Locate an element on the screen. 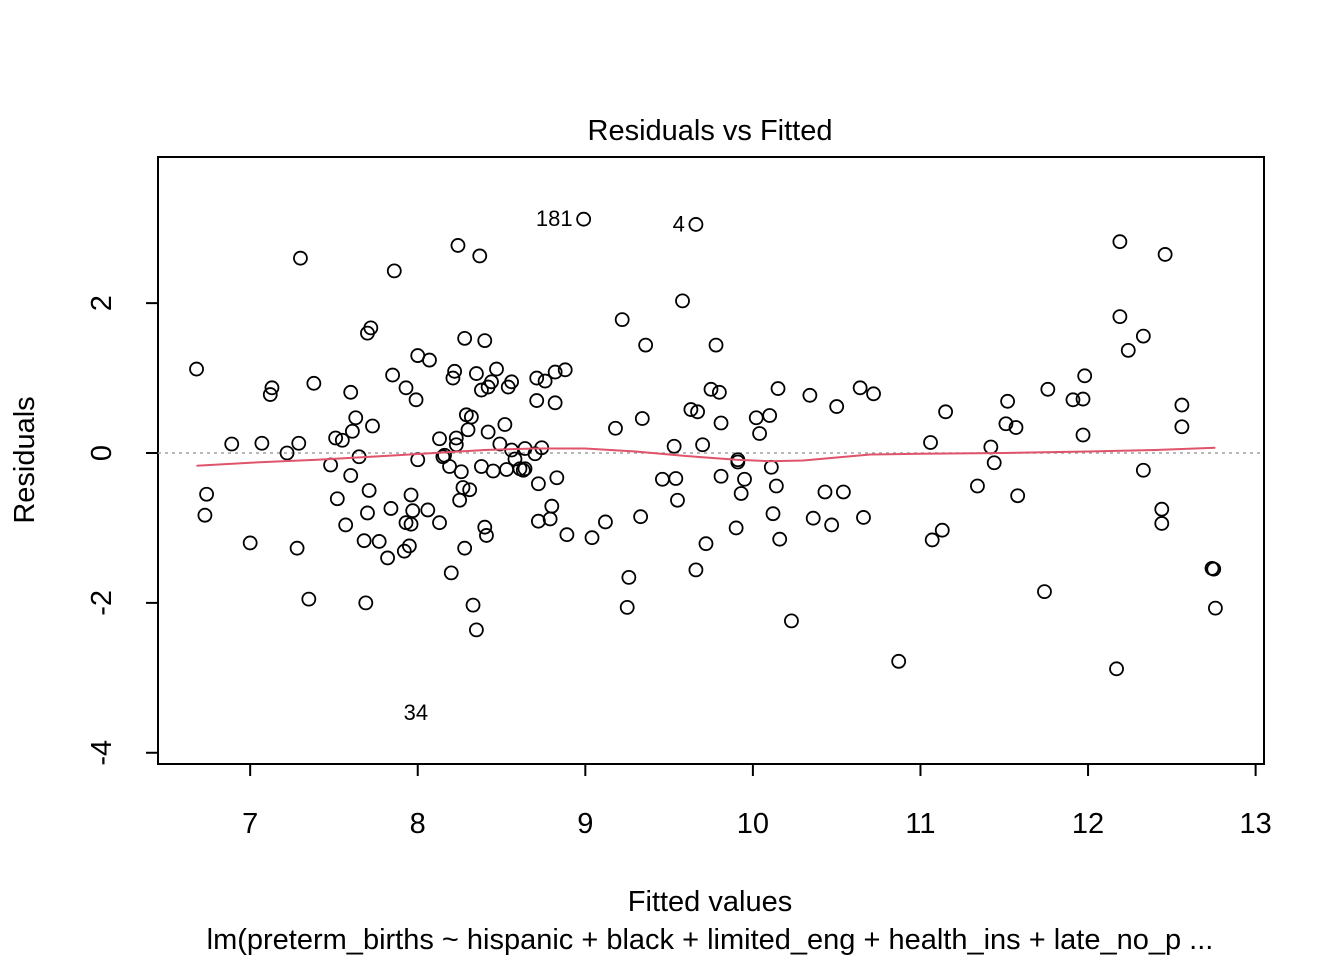  point-id-label: 181 is located at coordinates (554, 218).